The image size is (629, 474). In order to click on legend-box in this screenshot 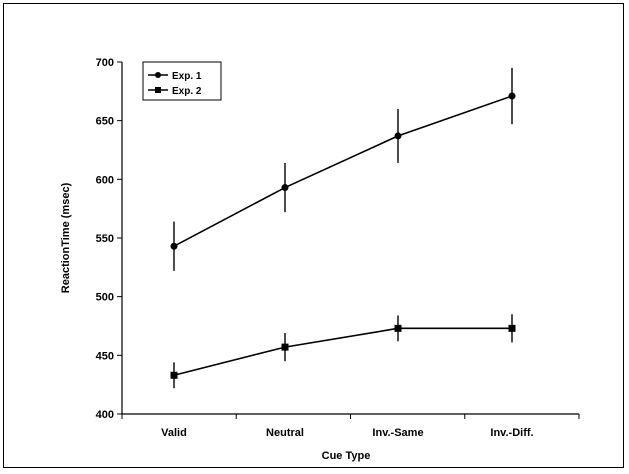, I will do `click(182, 81)`.